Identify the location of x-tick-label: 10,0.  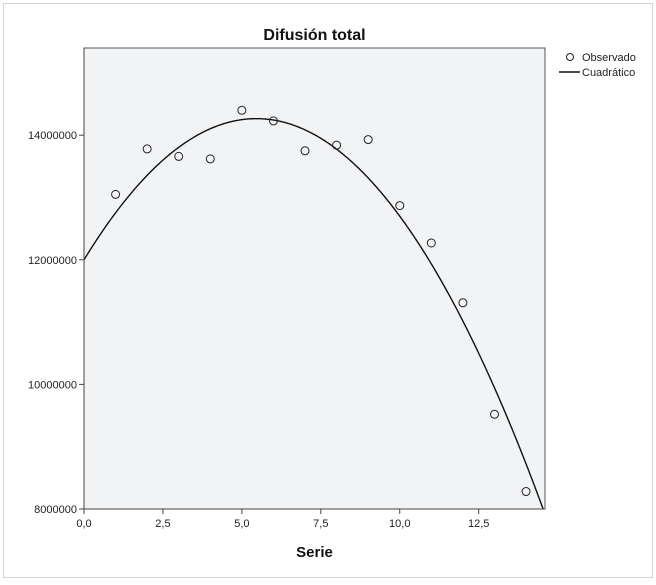
(399, 524).